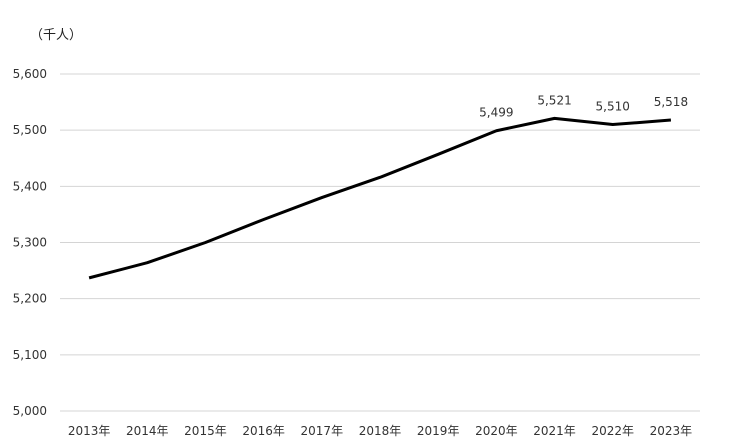 This screenshot has width=750, height=444. Describe the element at coordinates (89, 431) in the screenshot. I see `x-tick-label: 2013年` at that location.